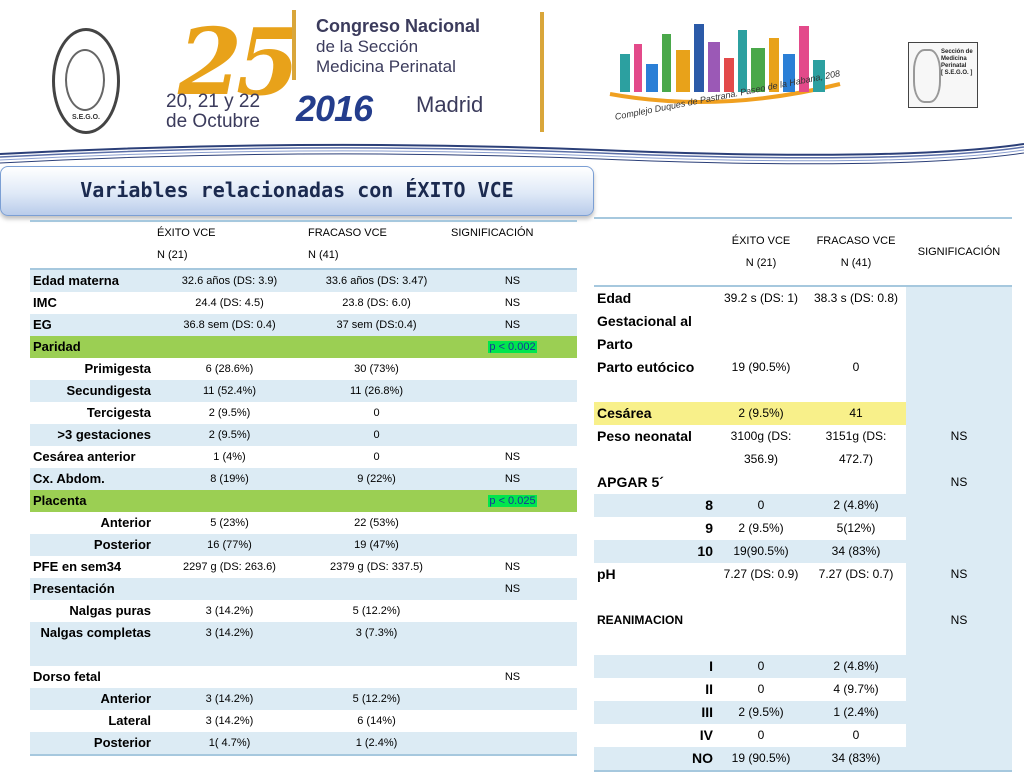  Describe the element at coordinates (803, 759) in the screenshot. I see `table-row: NO 19 (90.5%) 34 (83%)` at that location.